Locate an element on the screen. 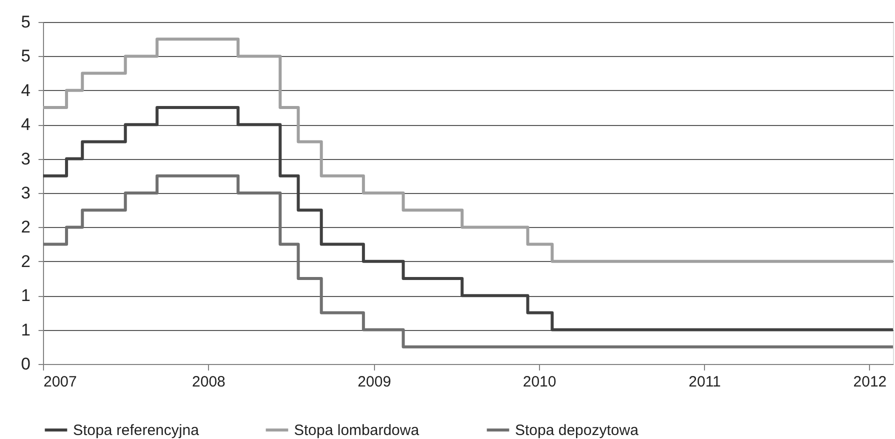 The width and height of the screenshot is (895, 439). x-tick-label: 2011 is located at coordinates (704, 382).